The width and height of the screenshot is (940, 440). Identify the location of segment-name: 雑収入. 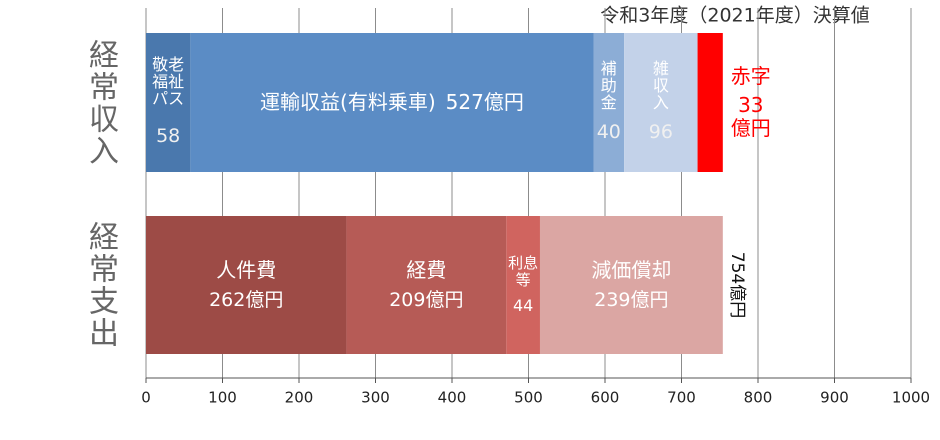
(660, 85).